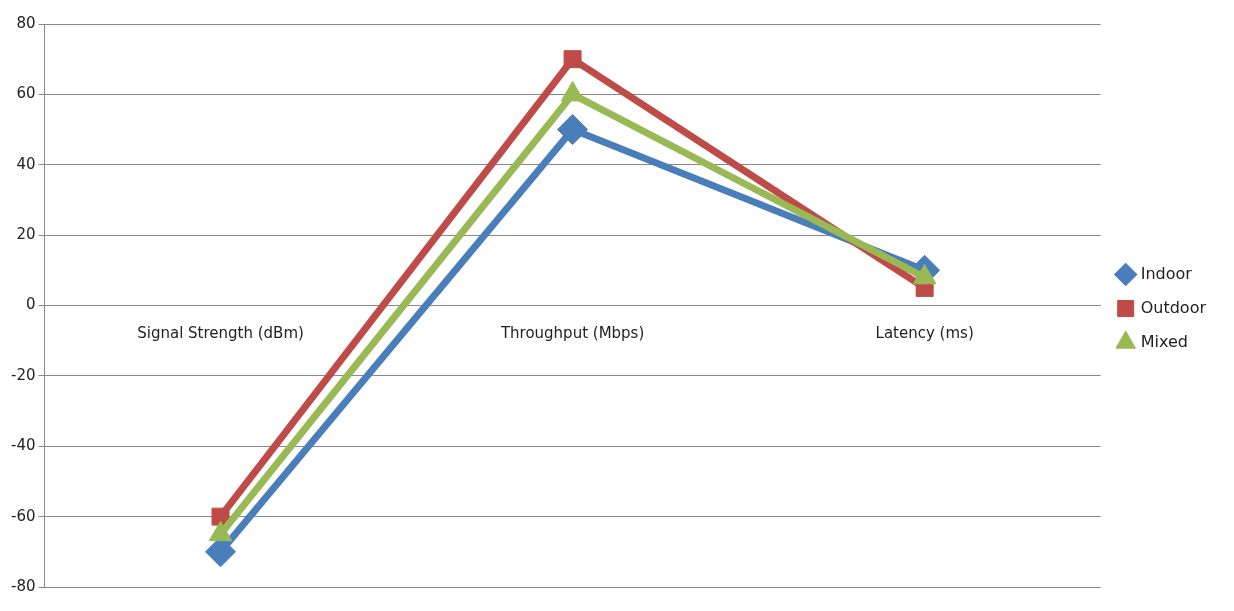 This screenshot has height=611, width=1234. Describe the element at coordinates (26, 22) in the screenshot. I see `y-tick-label: 80` at that location.